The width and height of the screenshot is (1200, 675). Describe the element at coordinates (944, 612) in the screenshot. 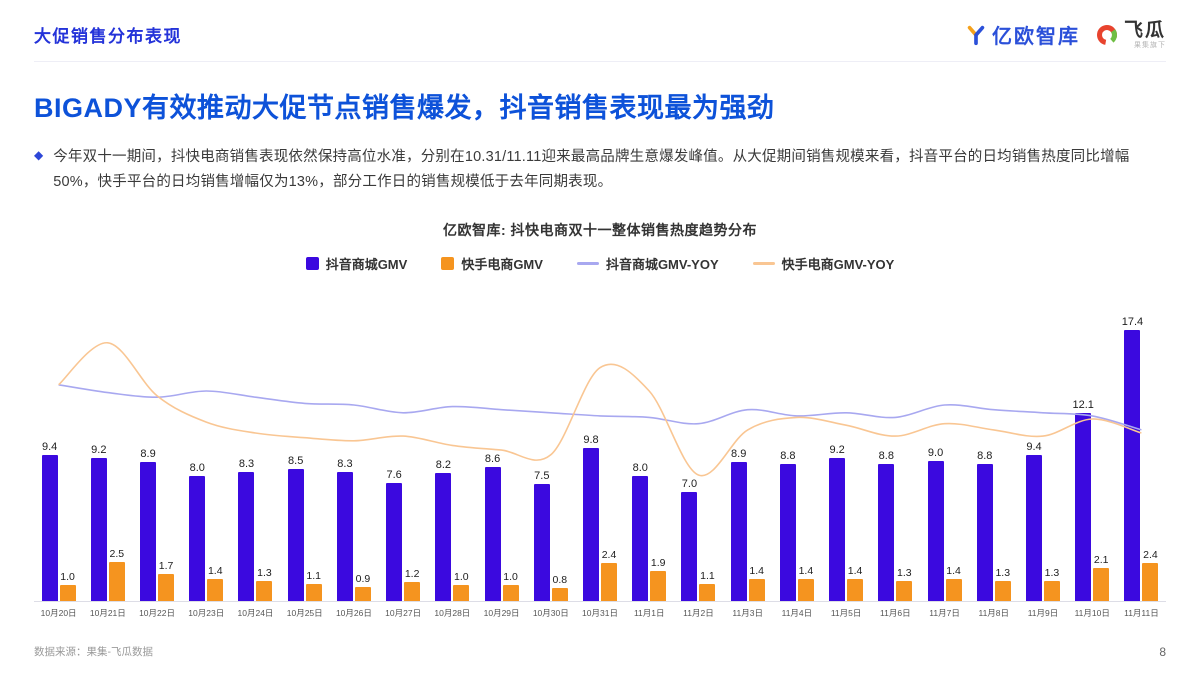

I see `x-axis-label: 11月7日` at that location.